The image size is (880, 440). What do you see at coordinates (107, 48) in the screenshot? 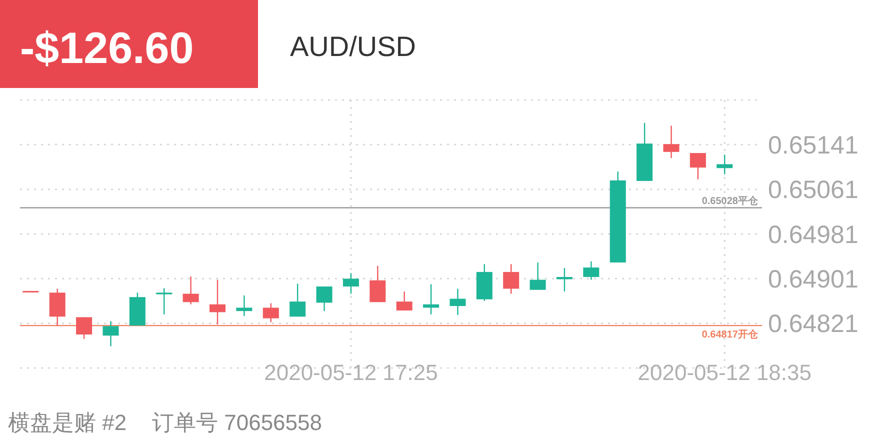
I see `text: -$126.60` at bounding box center [107, 48].